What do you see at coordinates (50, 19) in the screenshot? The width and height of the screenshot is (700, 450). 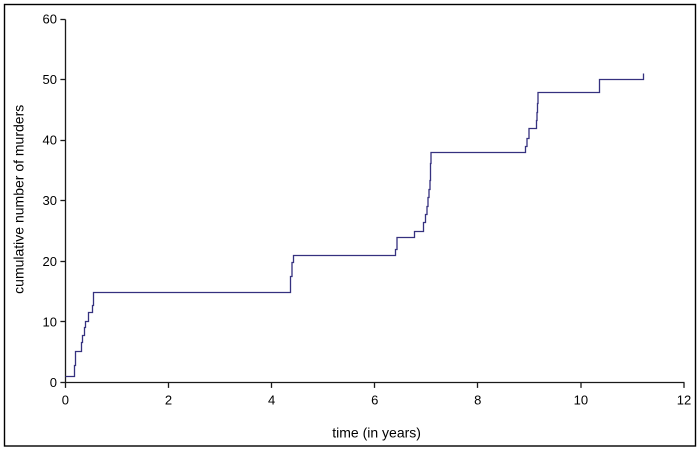 I see `svg-text: 60` at bounding box center [50, 19].